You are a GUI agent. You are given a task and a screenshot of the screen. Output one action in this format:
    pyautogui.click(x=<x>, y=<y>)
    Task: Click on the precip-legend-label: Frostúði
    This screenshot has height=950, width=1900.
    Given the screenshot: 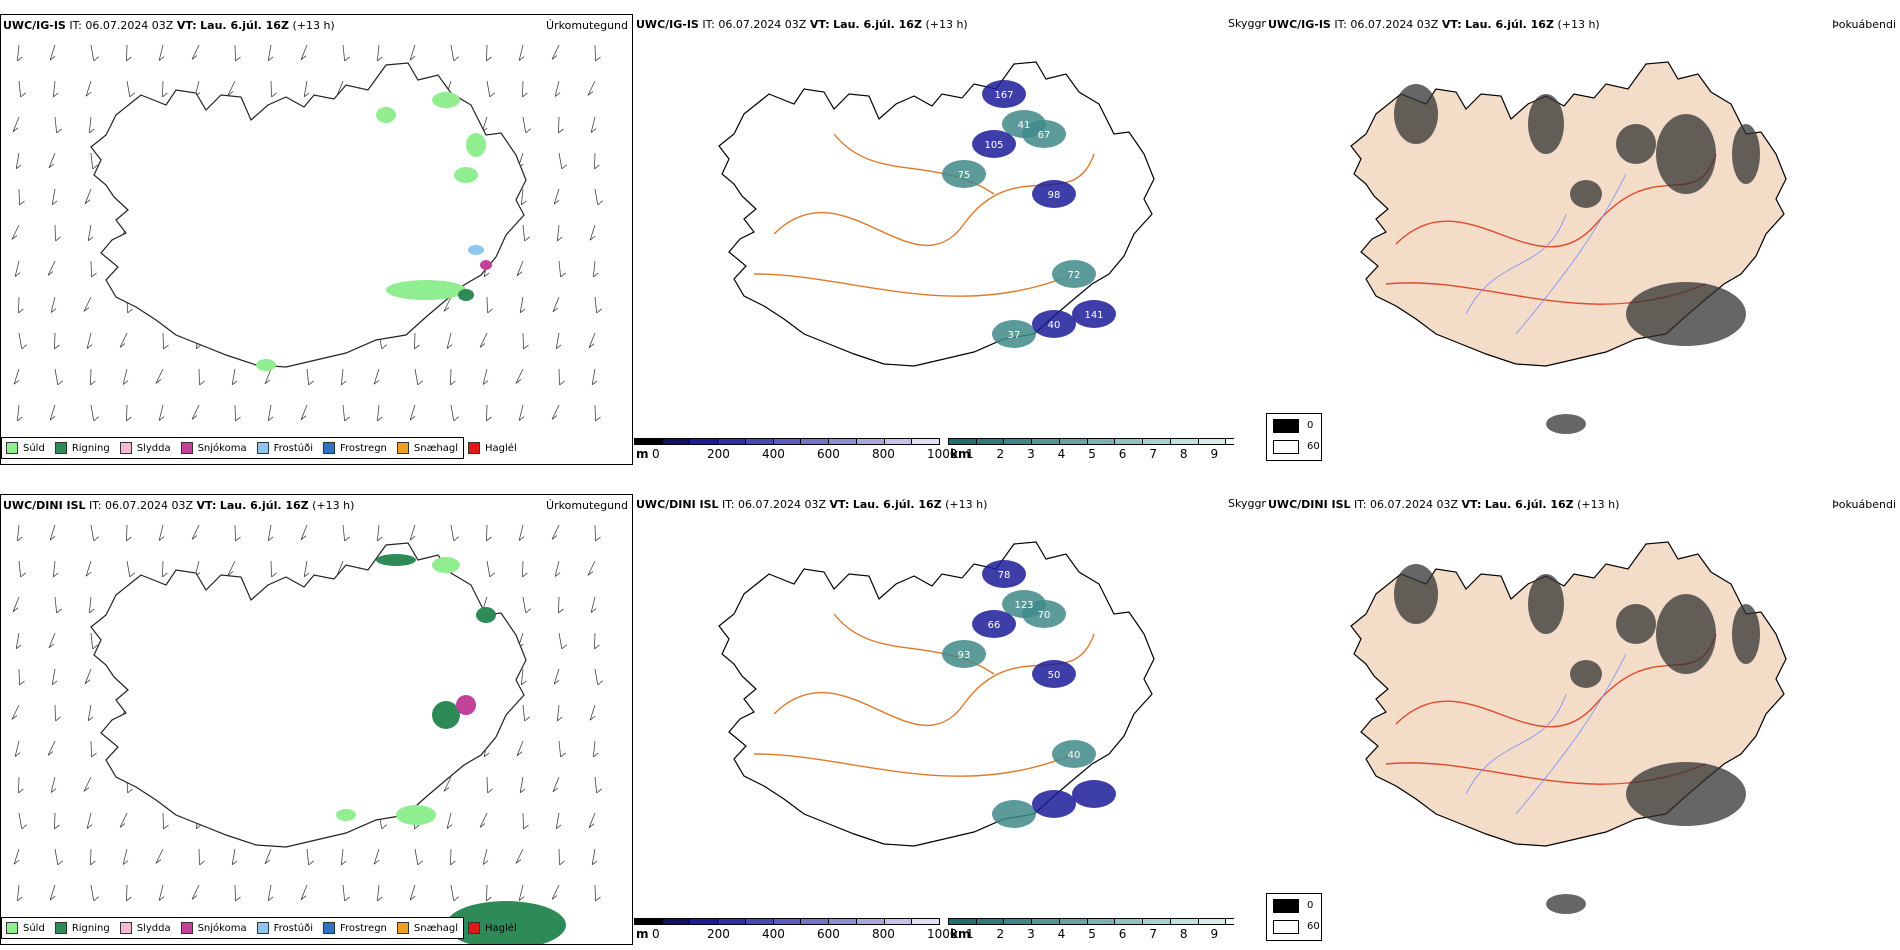 What is the action you would take?
    pyautogui.click(x=293, y=448)
    